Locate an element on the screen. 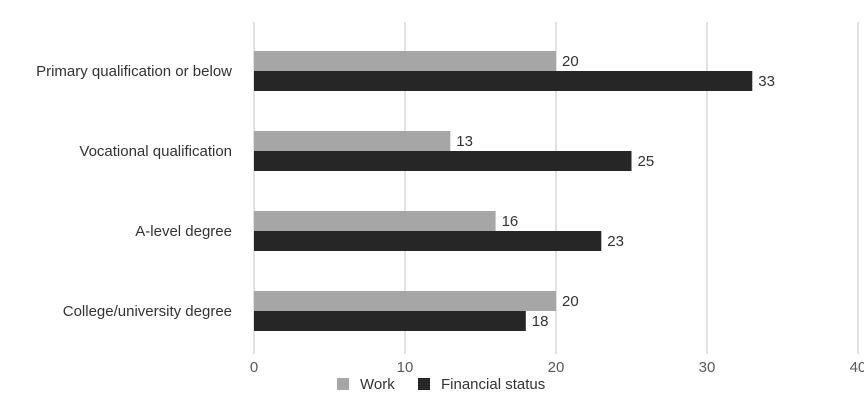 The width and height of the screenshot is (864, 396). legend: Work Financial status is located at coordinates (441, 384).